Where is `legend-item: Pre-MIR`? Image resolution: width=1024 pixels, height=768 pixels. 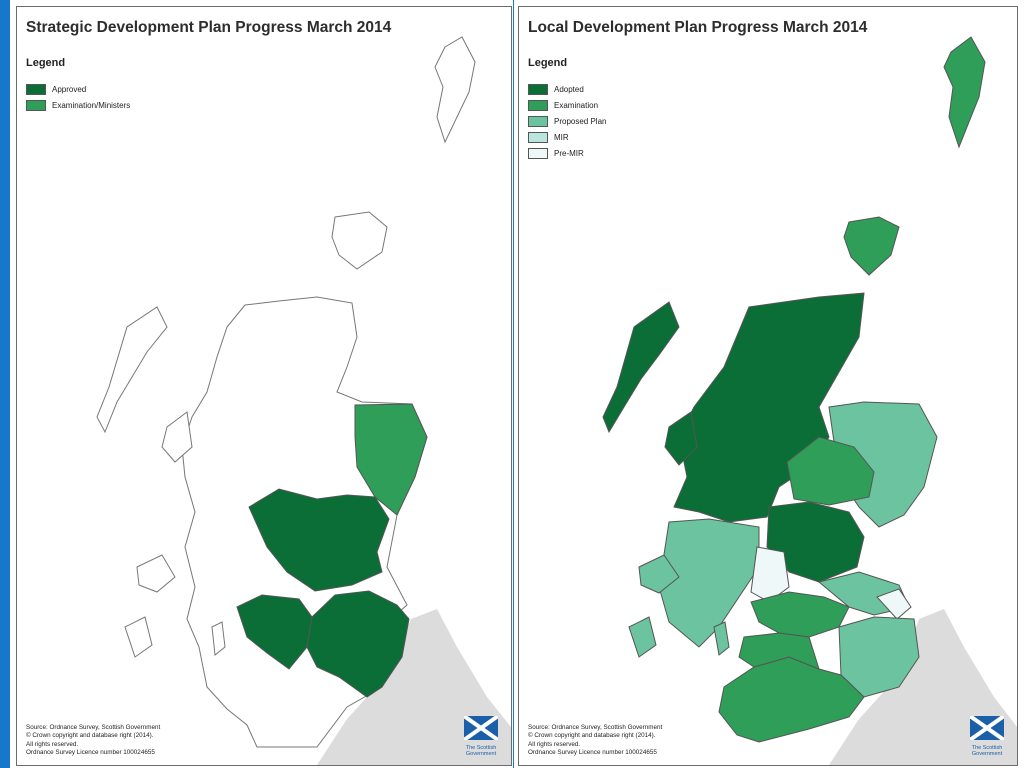
legend-item: Pre-MIR is located at coordinates (567, 153).